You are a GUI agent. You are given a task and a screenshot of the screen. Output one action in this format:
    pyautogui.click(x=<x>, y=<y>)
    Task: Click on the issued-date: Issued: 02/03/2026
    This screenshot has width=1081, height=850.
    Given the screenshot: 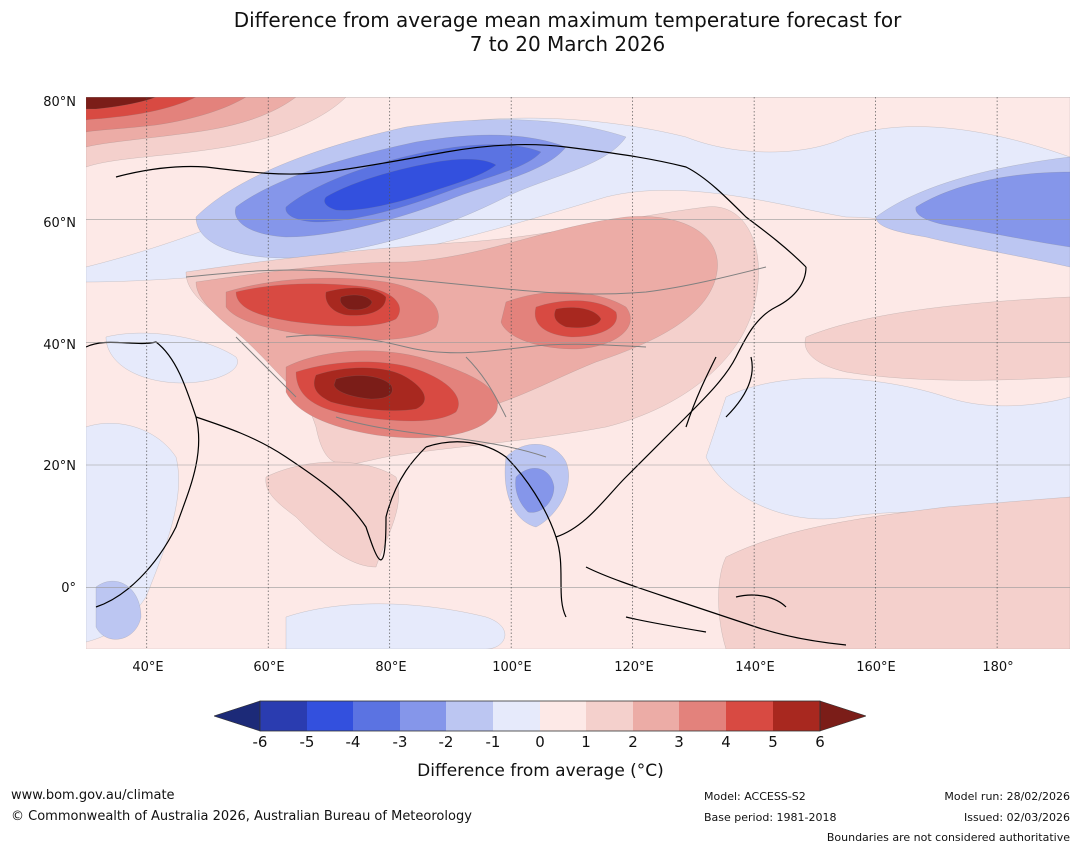 What is the action you would take?
    pyautogui.click(x=1016, y=817)
    